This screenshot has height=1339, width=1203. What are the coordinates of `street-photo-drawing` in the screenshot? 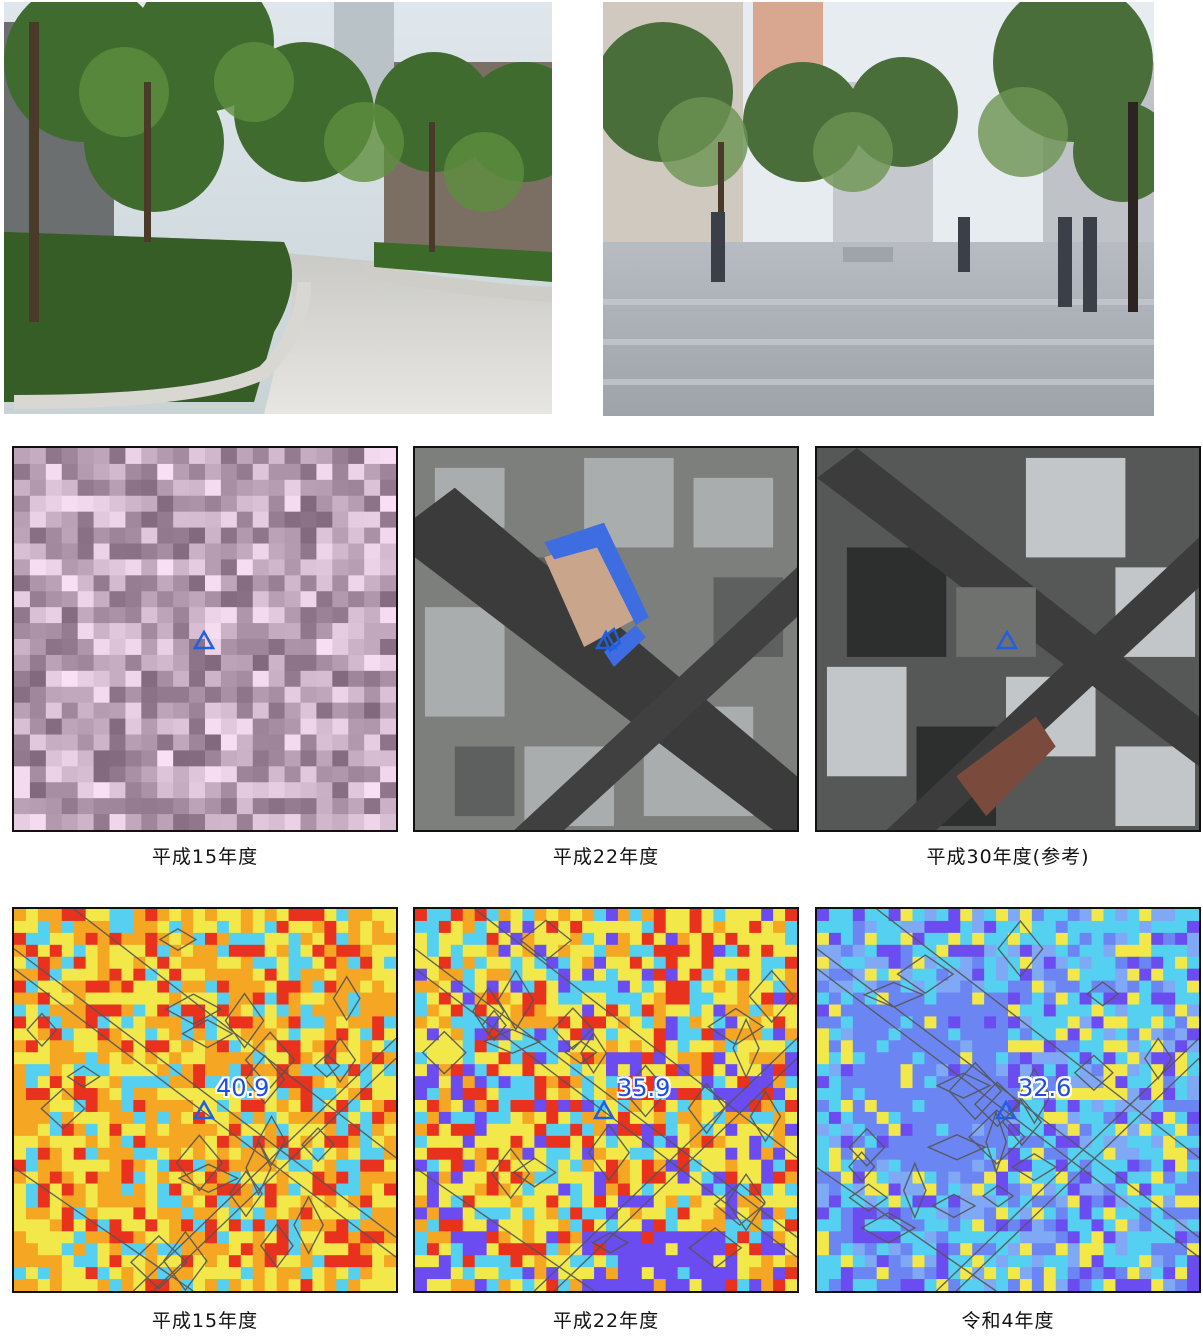 It's located at (878, 209).